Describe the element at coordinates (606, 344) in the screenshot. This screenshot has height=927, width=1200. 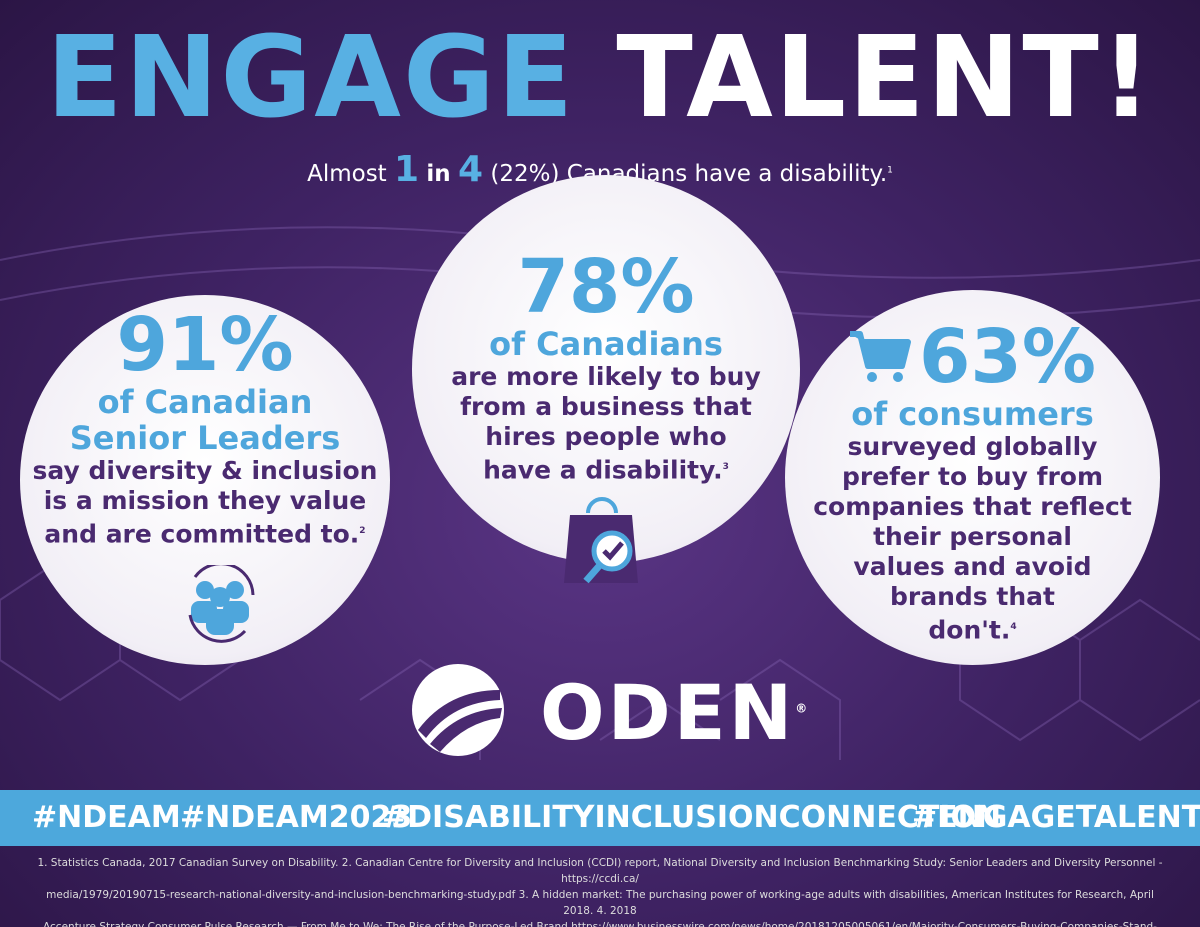
I see `stat-subject: of Canadians` at that location.